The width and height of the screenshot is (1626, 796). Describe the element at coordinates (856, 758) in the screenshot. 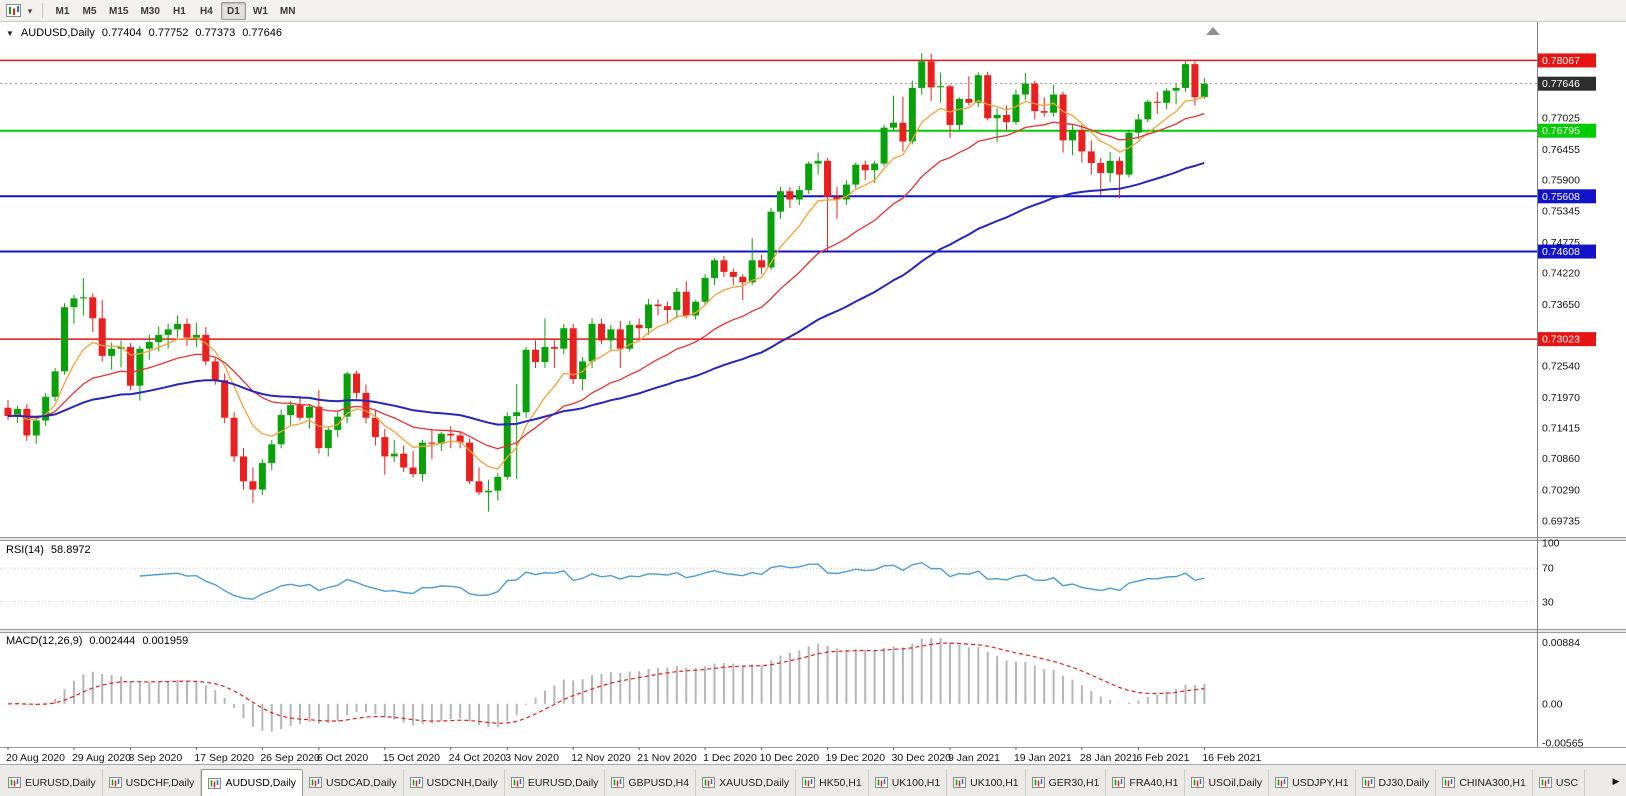

I see `svg-text: 19 Dec 2020` at that location.